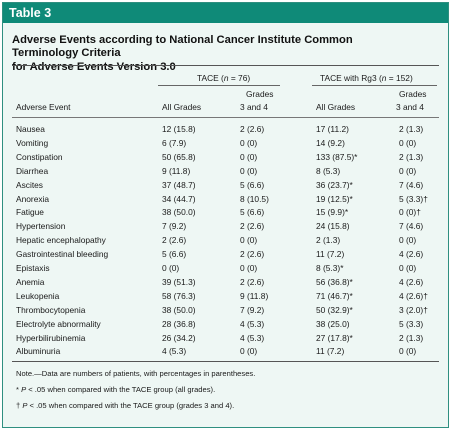 The image size is (453, 432). What do you see at coordinates (399, 78) in the screenshot?
I see `group2-suffix: = 152)` at bounding box center [399, 78].